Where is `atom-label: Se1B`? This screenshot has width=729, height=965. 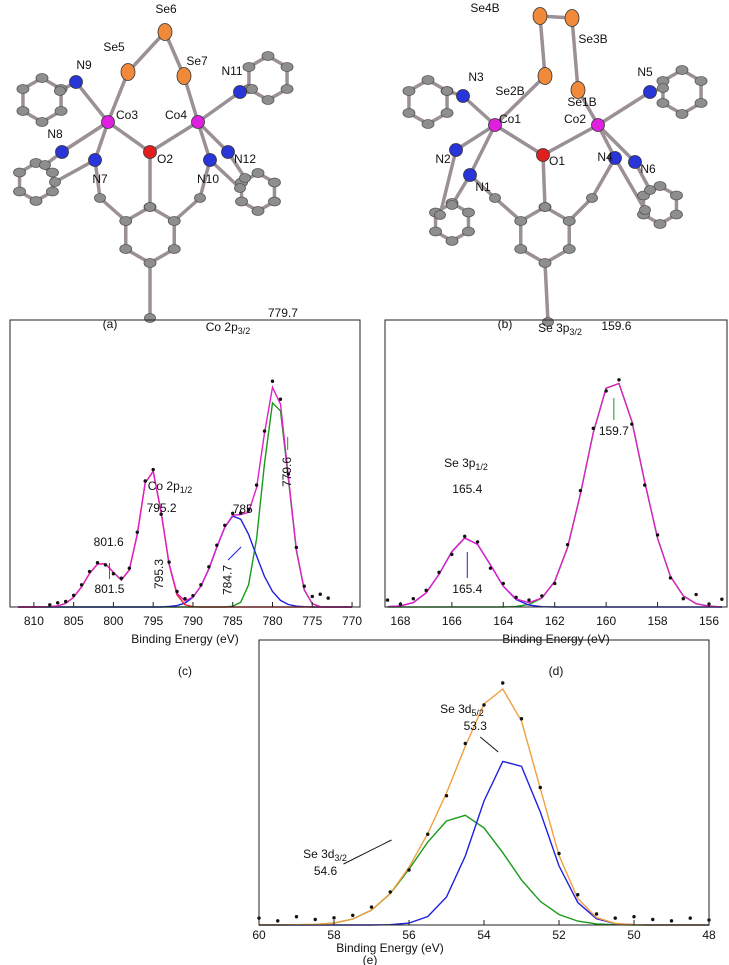
atom-label: Se1B is located at coordinates (581, 102).